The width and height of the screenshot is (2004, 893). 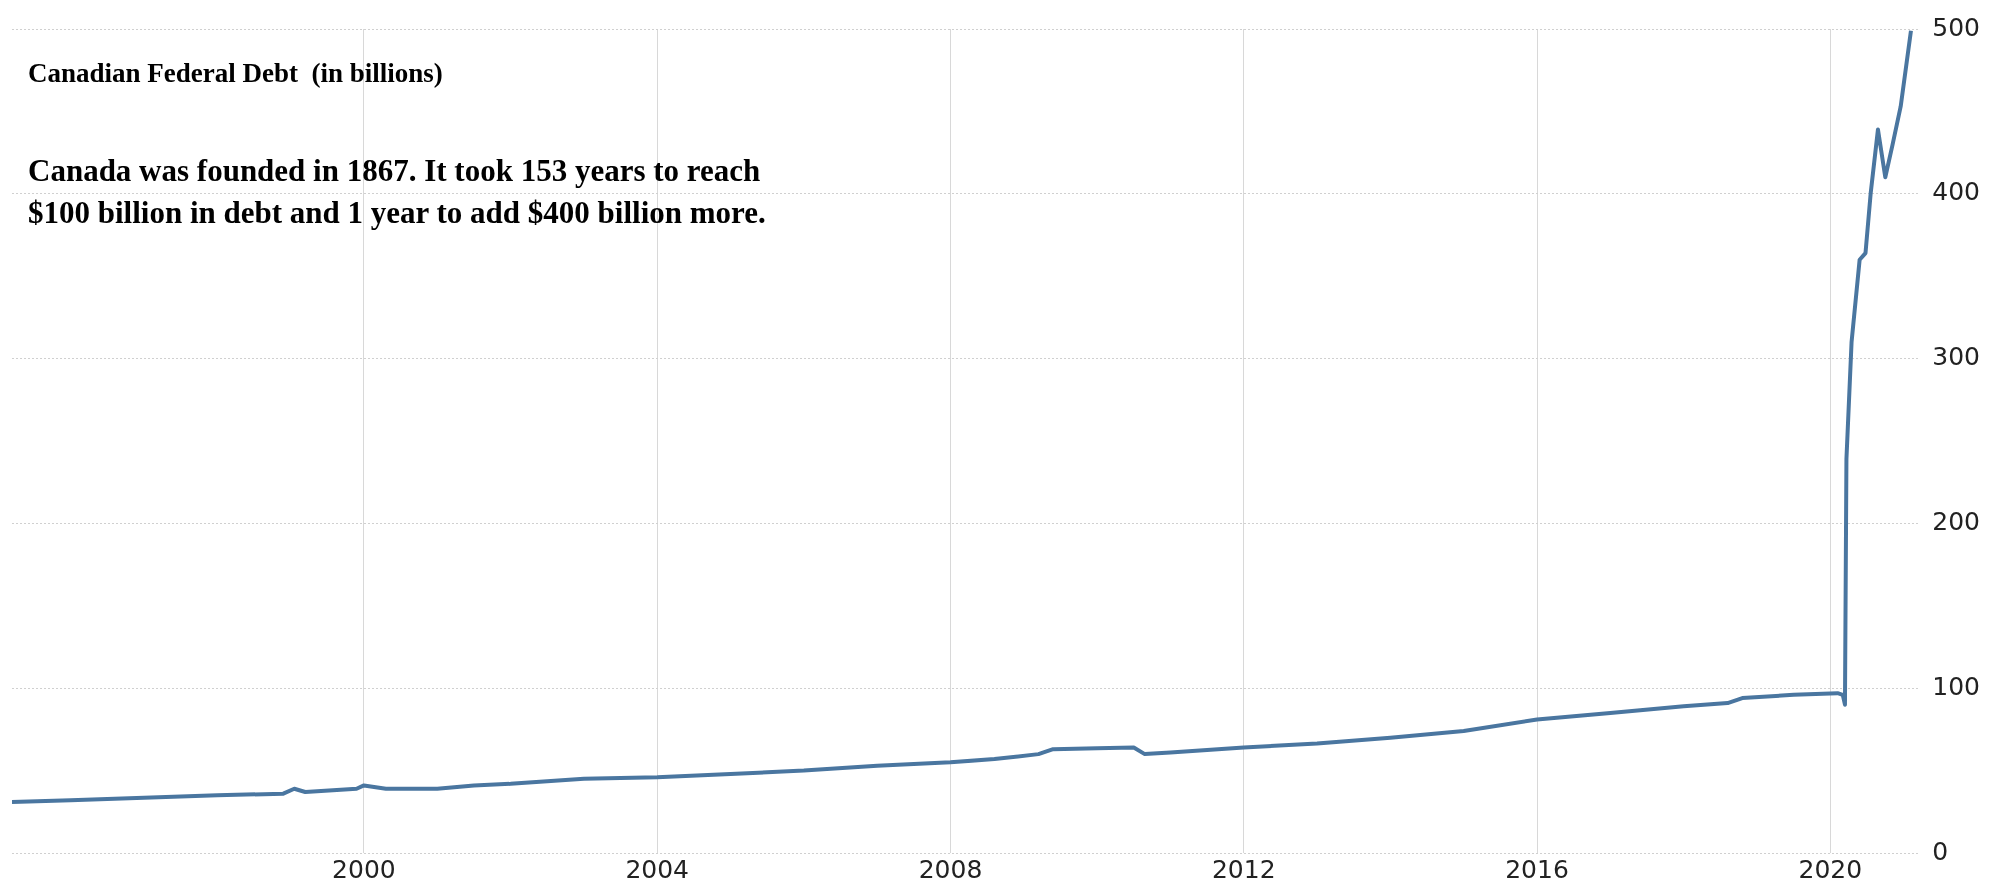 What do you see at coordinates (657, 869) in the screenshot?
I see `x-tick-label: 2004` at bounding box center [657, 869].